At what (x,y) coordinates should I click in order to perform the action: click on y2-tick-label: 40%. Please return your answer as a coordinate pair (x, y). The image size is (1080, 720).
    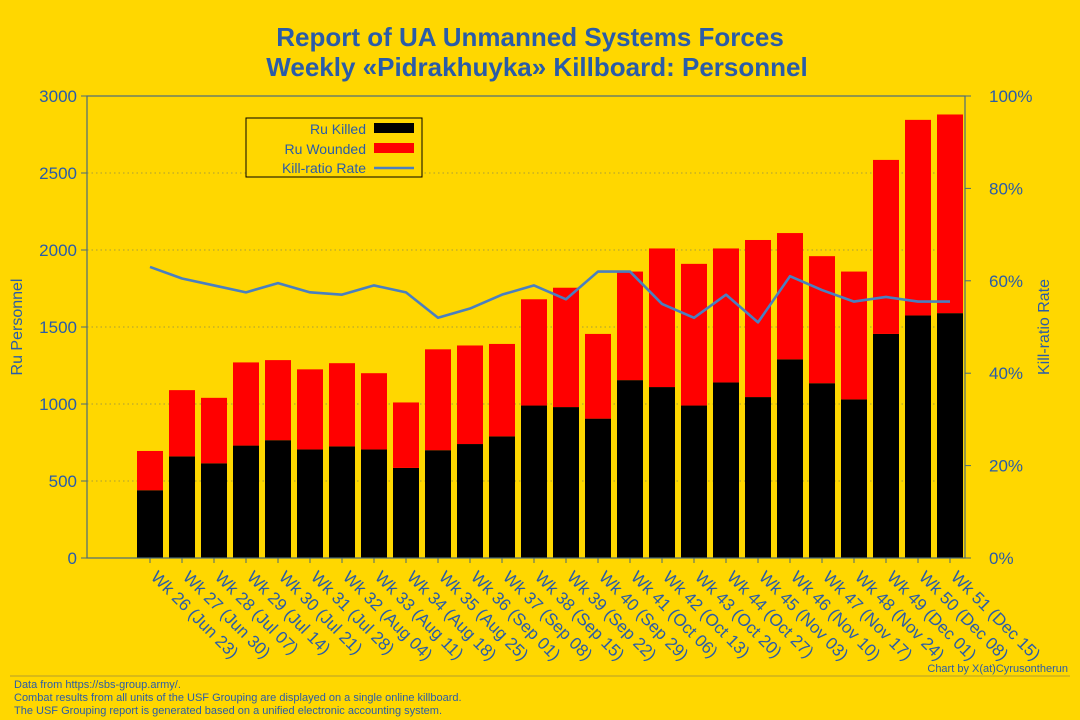
    Looking at the image, I should click on (1006, 373).